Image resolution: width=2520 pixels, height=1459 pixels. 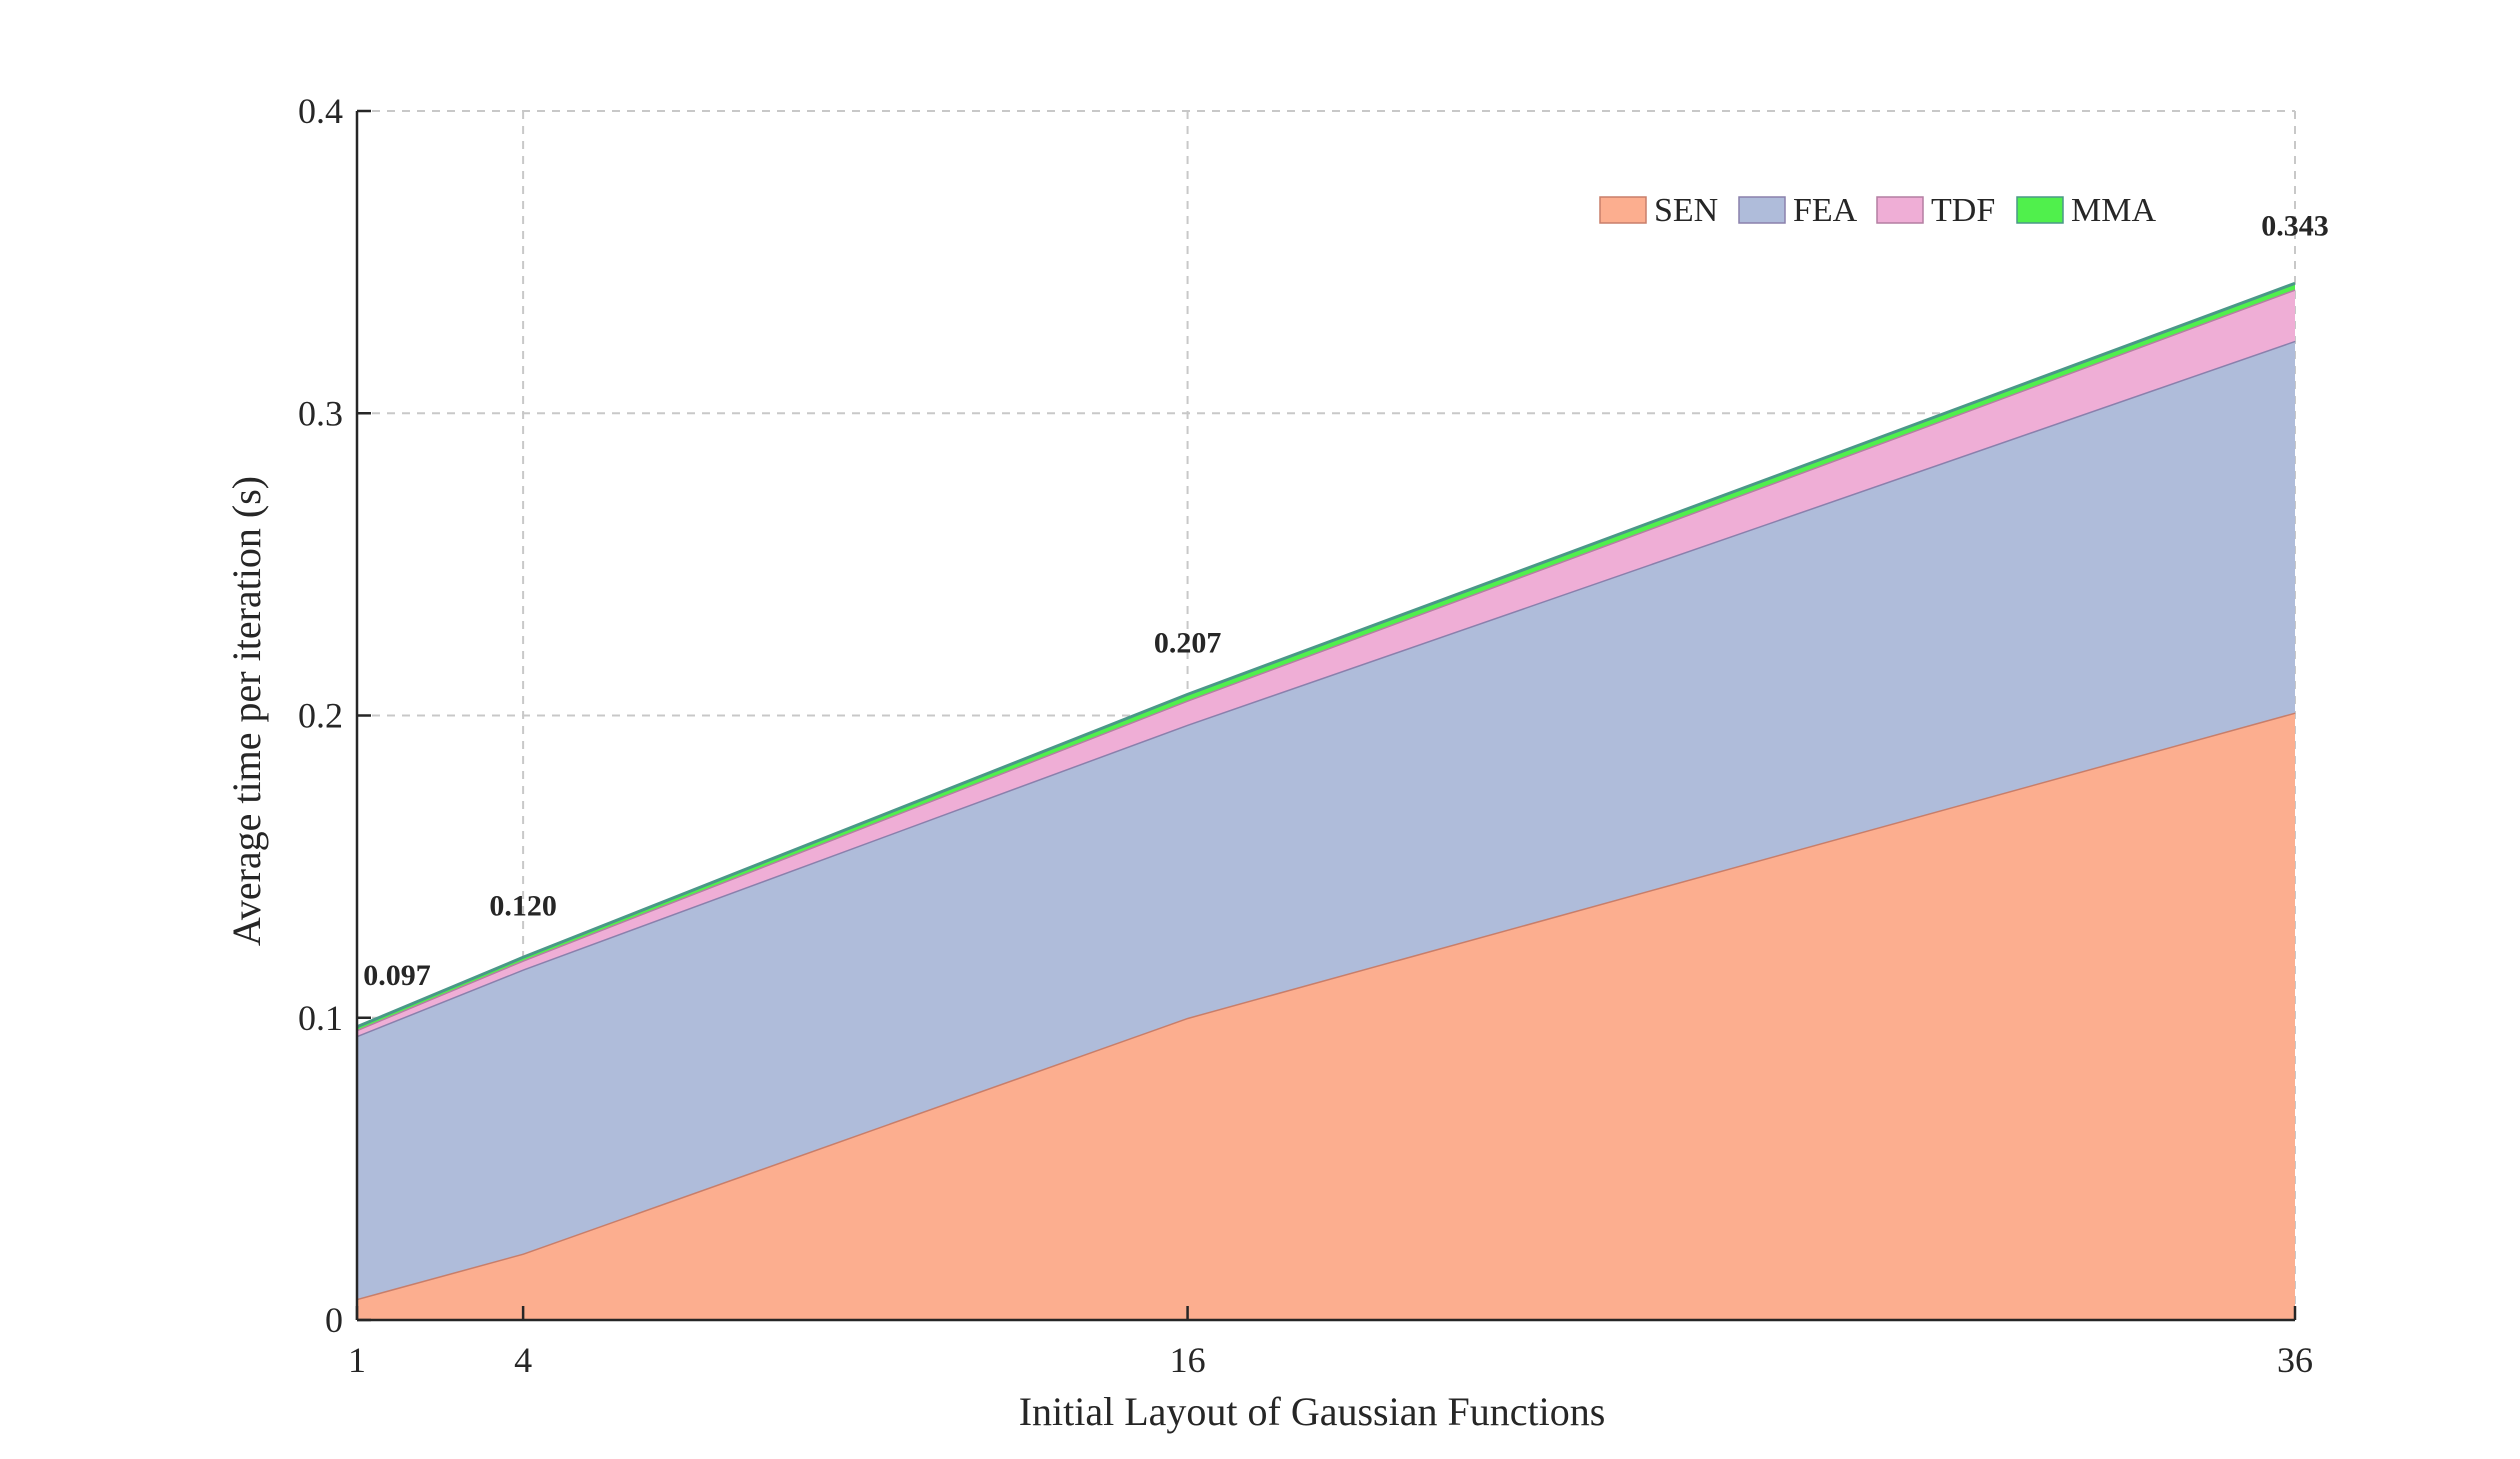 I want to click on legend-swatch-tdf, so click(x=1900, y=210).